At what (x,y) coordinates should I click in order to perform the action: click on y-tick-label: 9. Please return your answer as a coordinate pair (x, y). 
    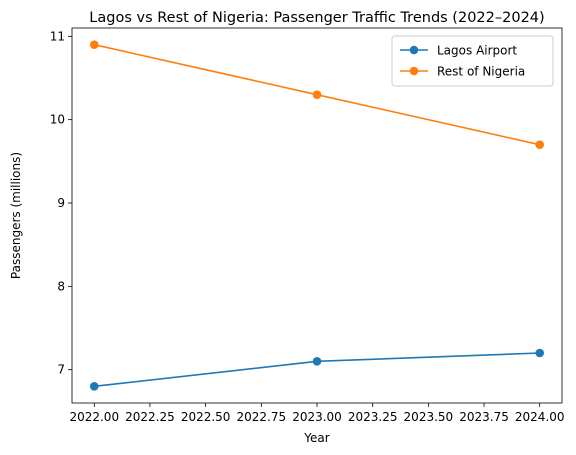
    Looking at the image, I should click on (61, 203).